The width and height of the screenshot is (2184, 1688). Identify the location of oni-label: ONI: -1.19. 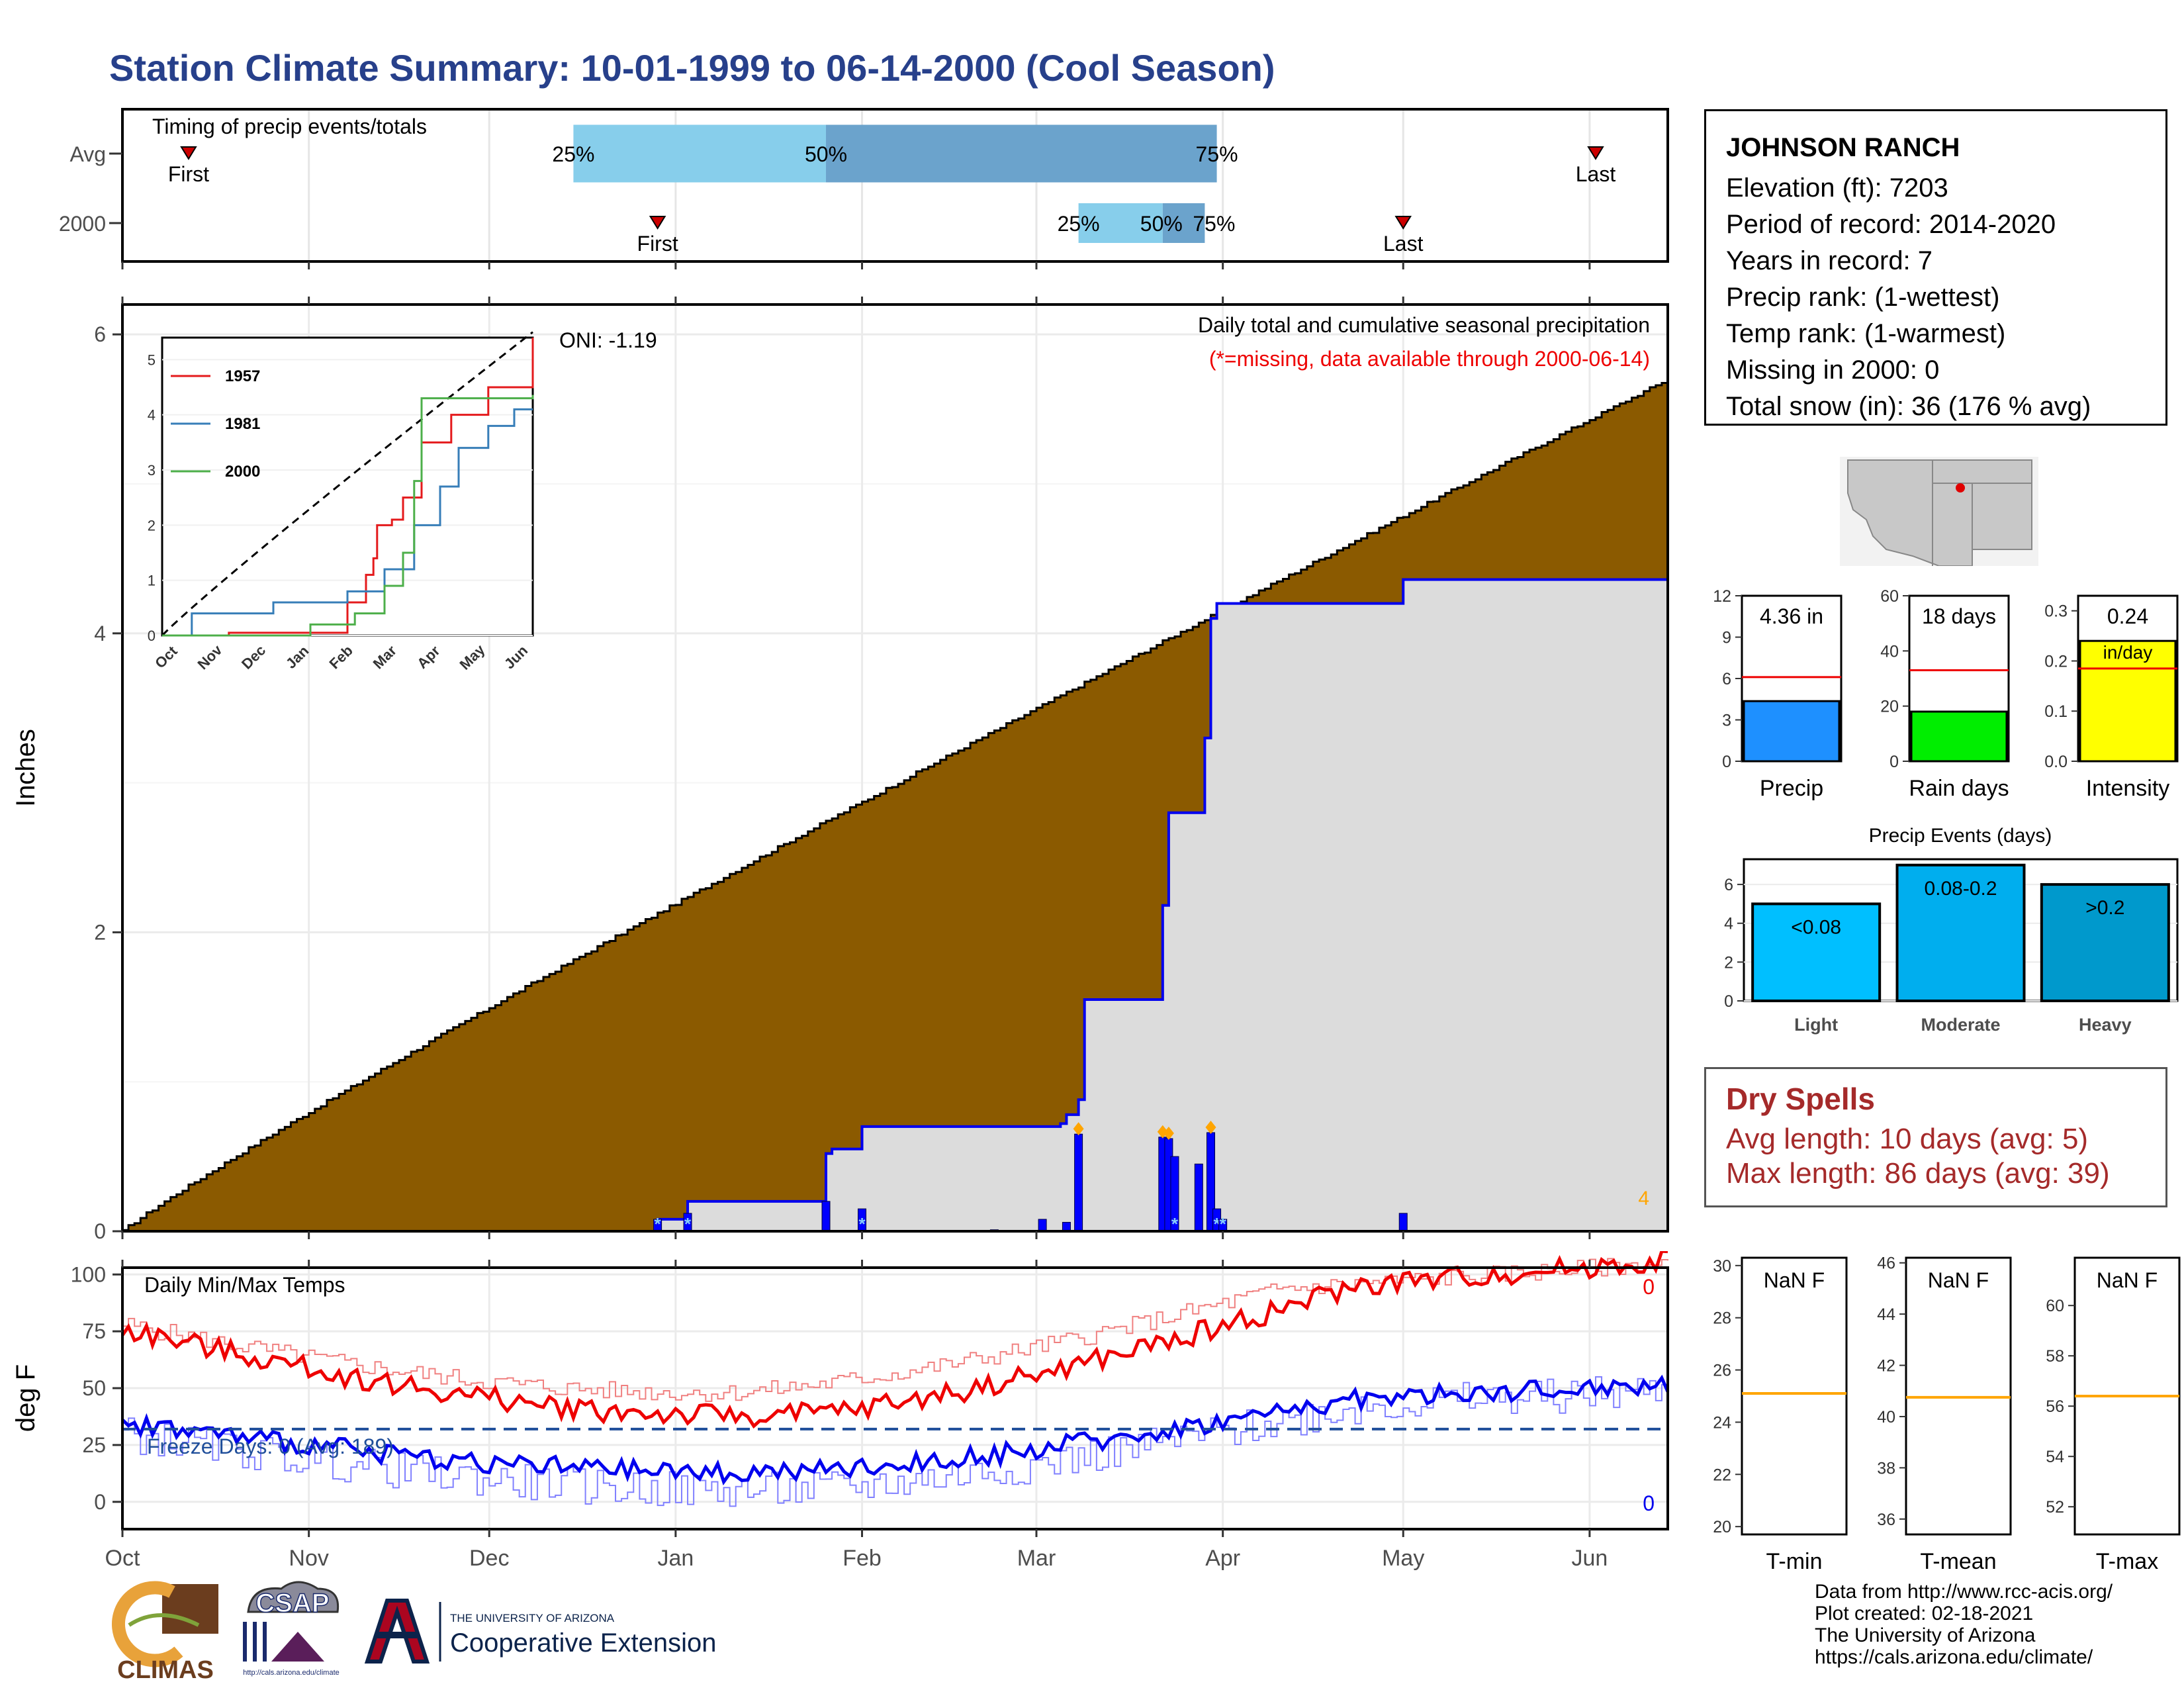
(608, 340).